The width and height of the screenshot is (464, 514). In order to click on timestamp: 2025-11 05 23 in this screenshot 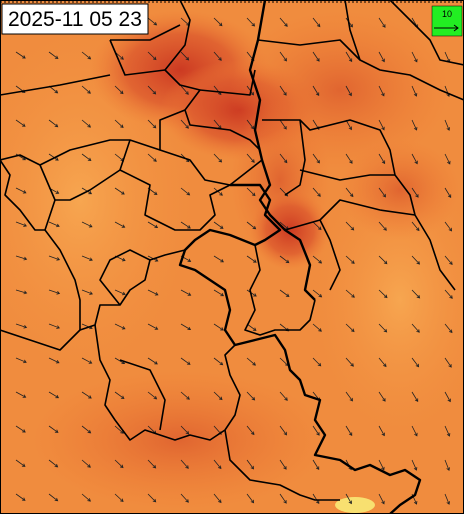, I will do `click(75, 19)`.